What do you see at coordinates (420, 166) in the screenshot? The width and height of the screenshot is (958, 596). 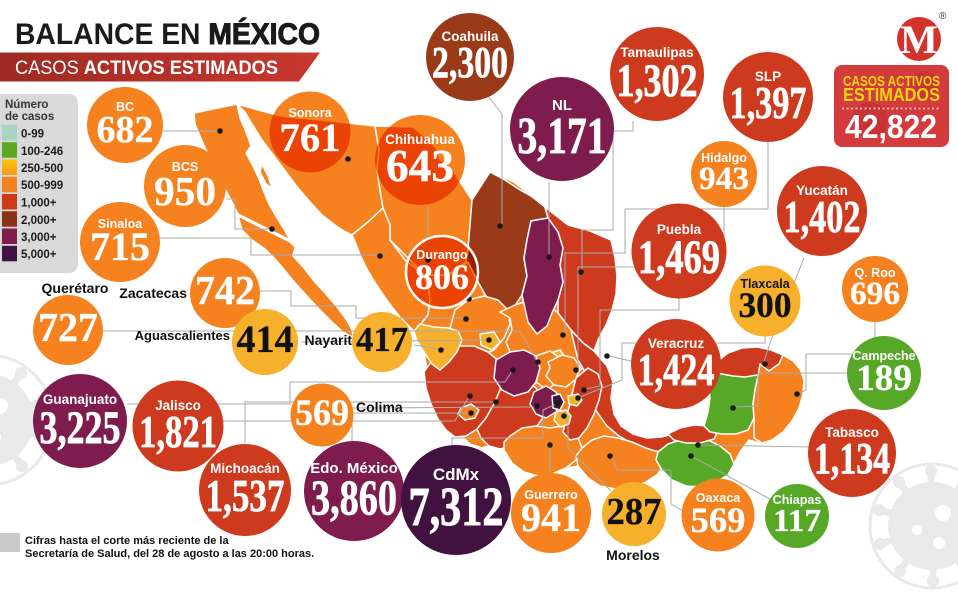 I see `svg-text: 643` at bounding box center [420, 166].